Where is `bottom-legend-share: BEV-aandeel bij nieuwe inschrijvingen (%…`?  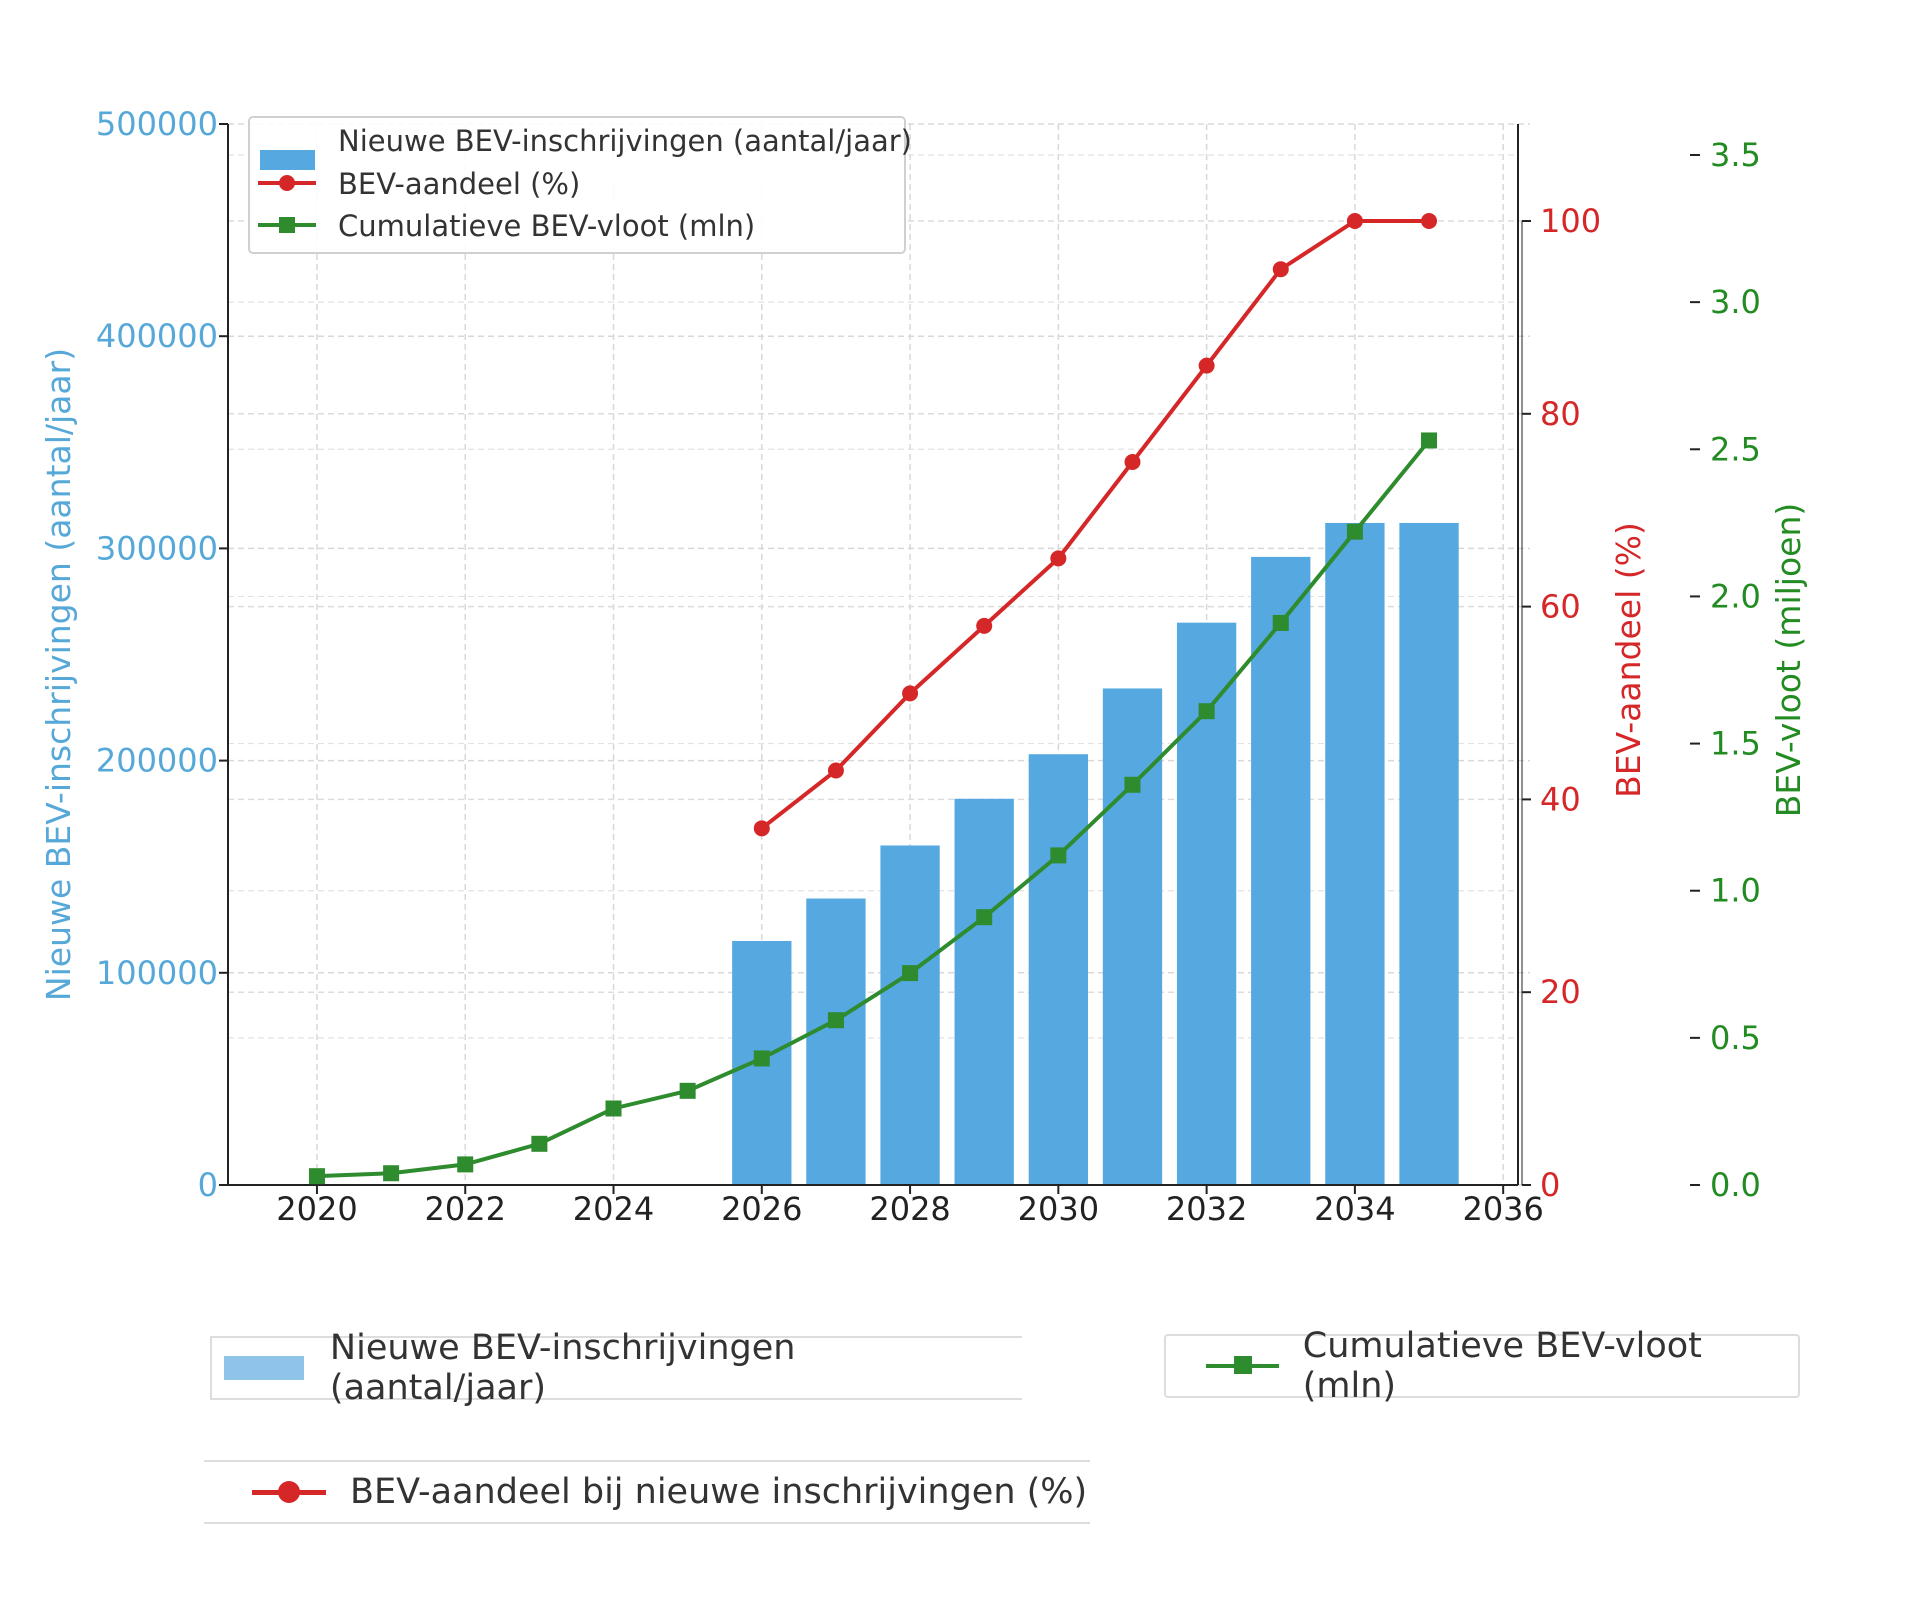 bottom-legend-share: BEV-aandeel bij nieuwe inschrijvingen (%… is located at coordinates (647, 1492).